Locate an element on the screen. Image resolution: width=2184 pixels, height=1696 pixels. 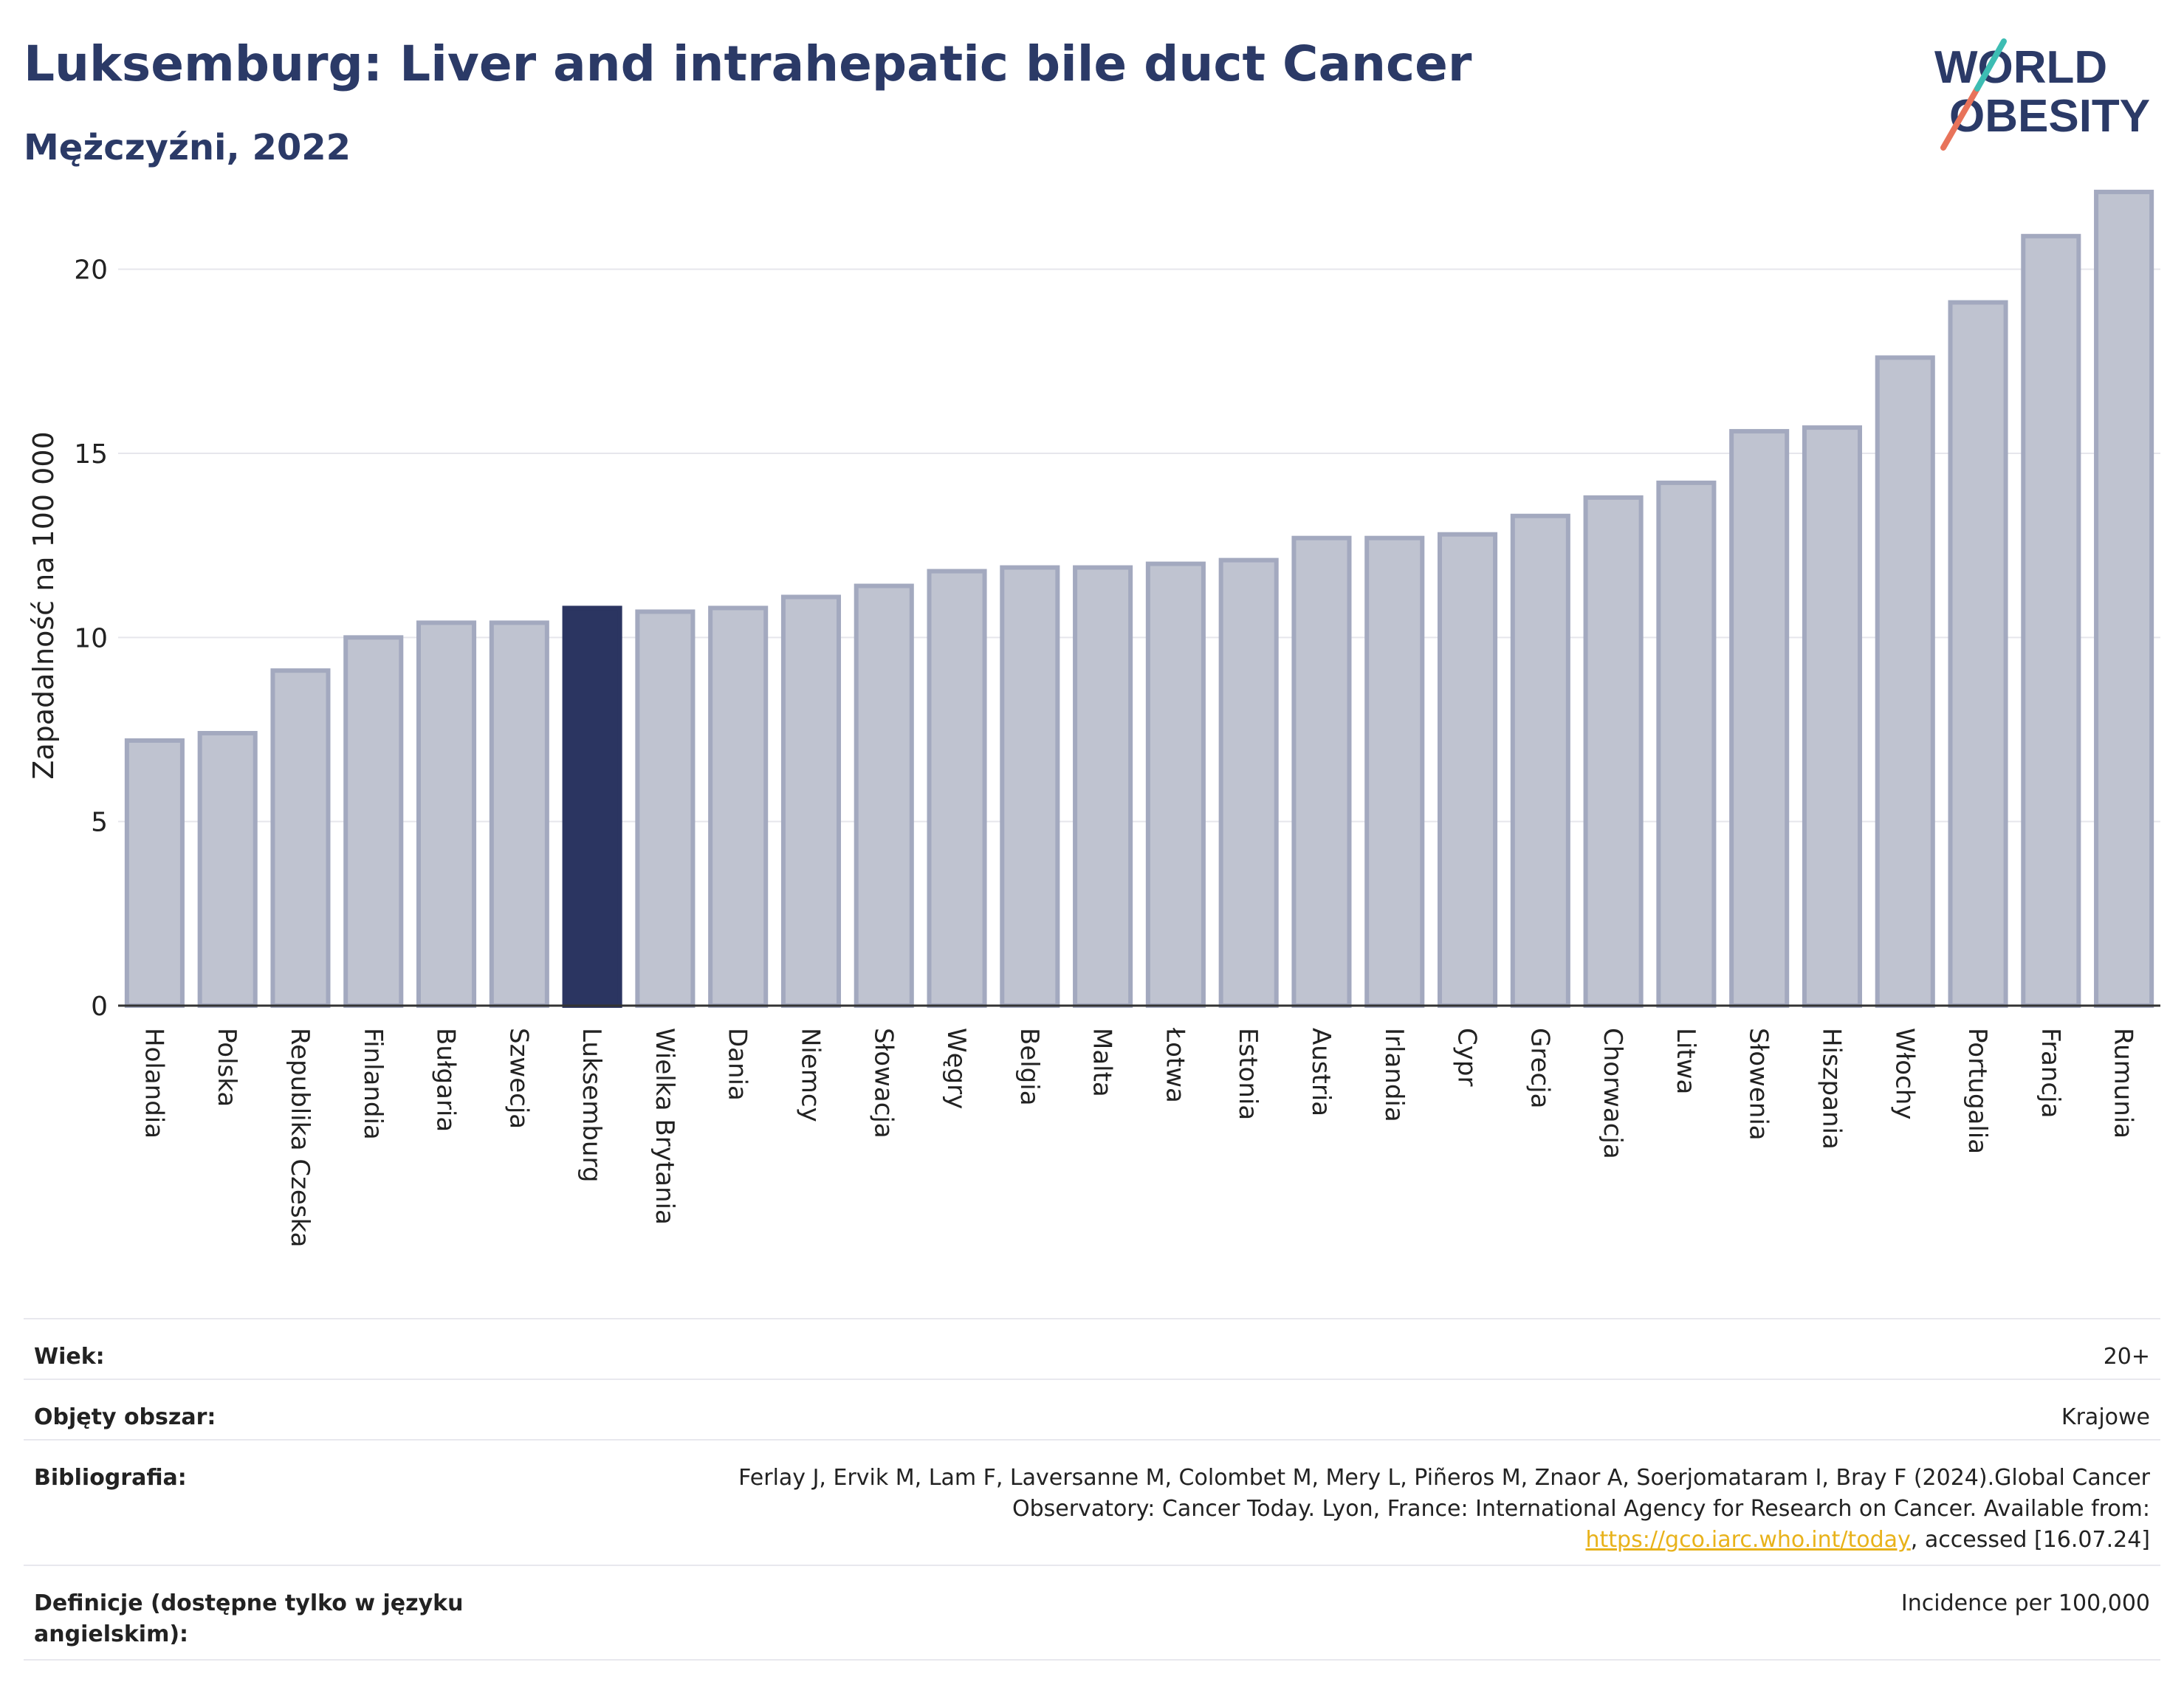
bar-Rumunia is located at coordinates (2124, 598).